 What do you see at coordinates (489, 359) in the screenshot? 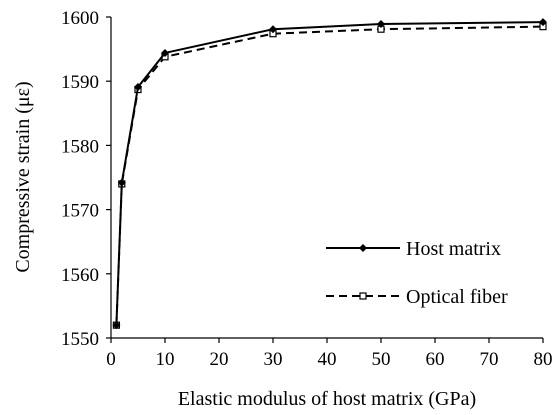
I see `x-tick-label: 70` at bounding box center [489, 359].